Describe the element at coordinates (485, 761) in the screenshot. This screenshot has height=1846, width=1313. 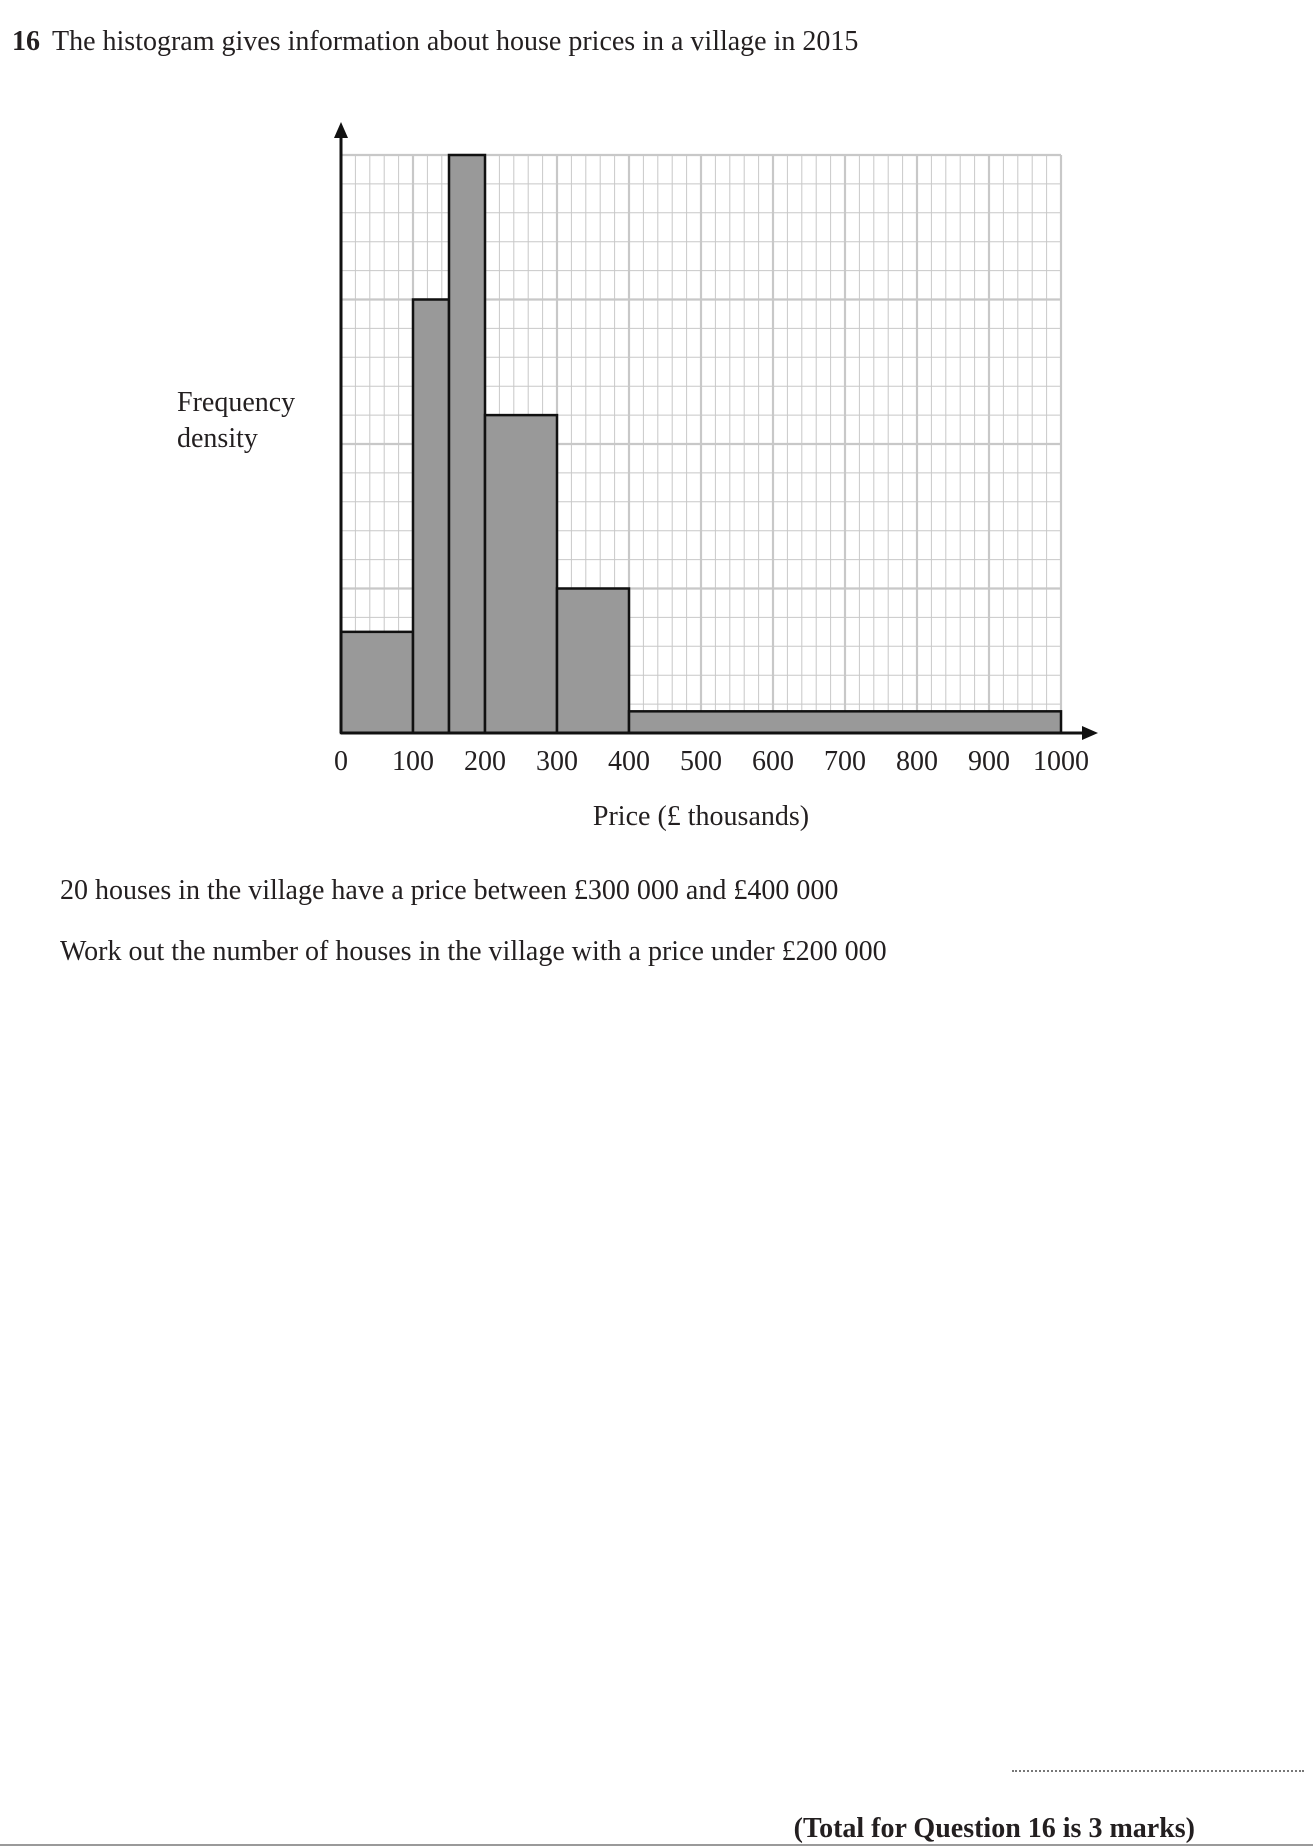
I see `x-tick-label: 200` at that location.